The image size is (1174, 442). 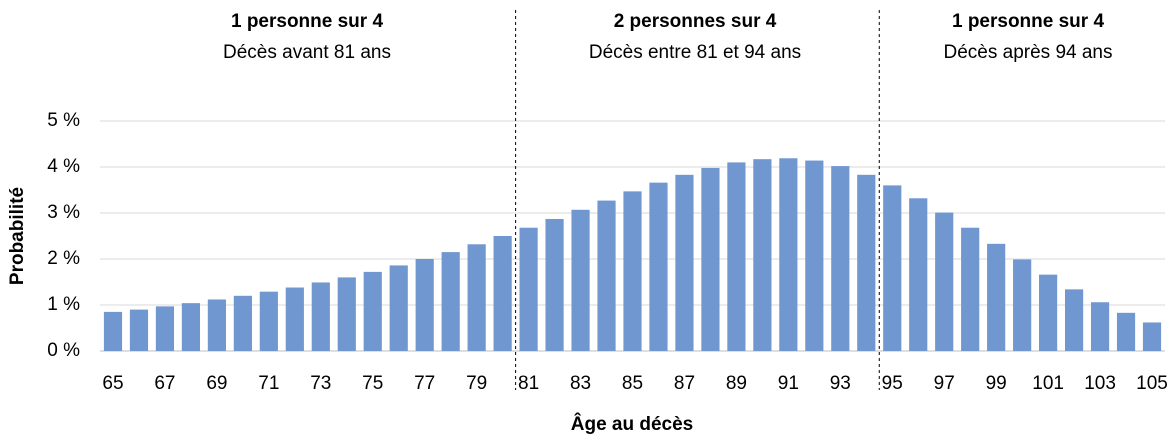 What do you see at coordinates (695, 21) in the screenshot?
I see `annotation-title: 2 personnes sur 4` at bounding box center [695, 21].